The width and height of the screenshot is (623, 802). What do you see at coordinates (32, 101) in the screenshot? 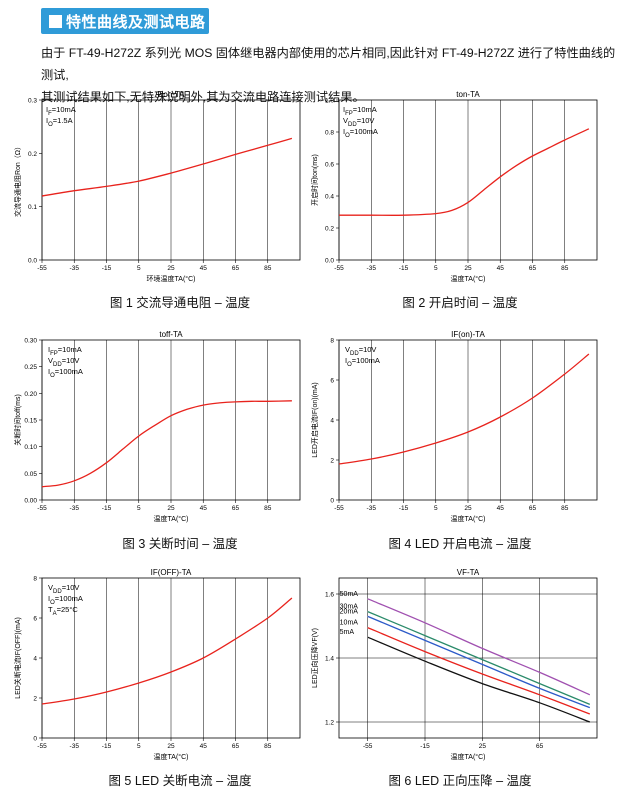
I see `y-tick-label: 0.3` at bounding box center [32, 101].